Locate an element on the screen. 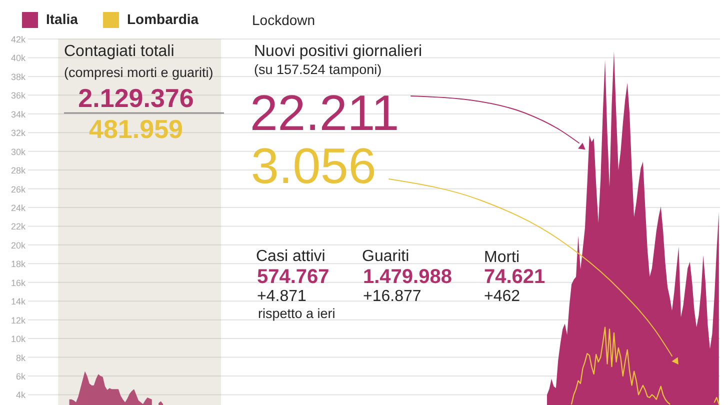 This screenshot has height=405, width=728. annotation: Casi attivi is located at coordinates (291, 256).